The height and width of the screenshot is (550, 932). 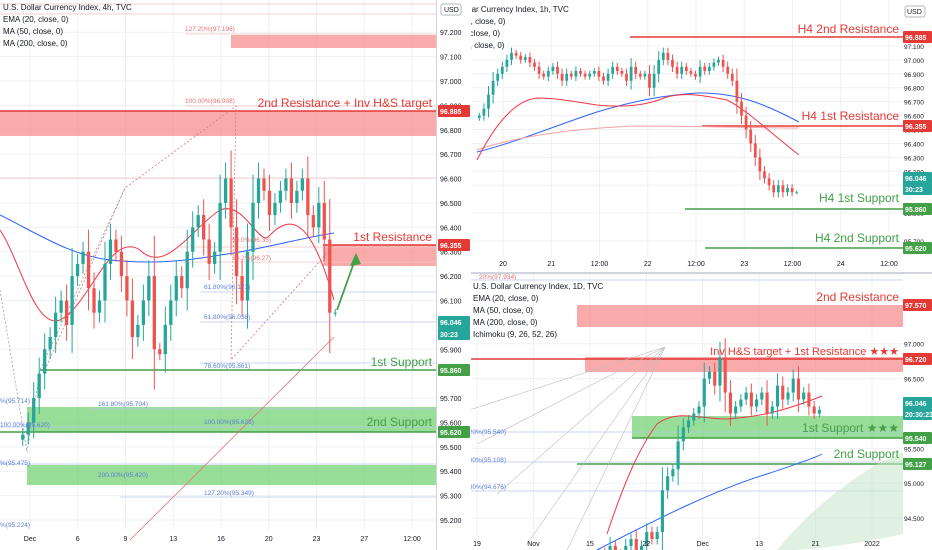 I want to click on ma50-line, so click(x=167, y=238).